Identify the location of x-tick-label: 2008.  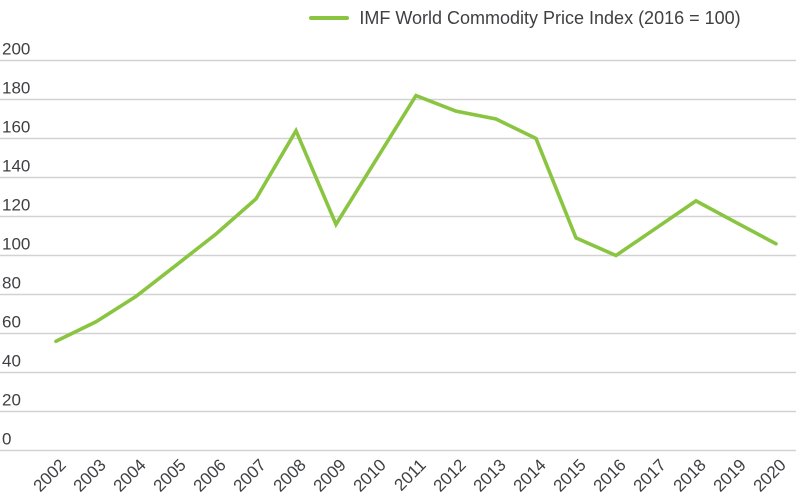
(290, 475).